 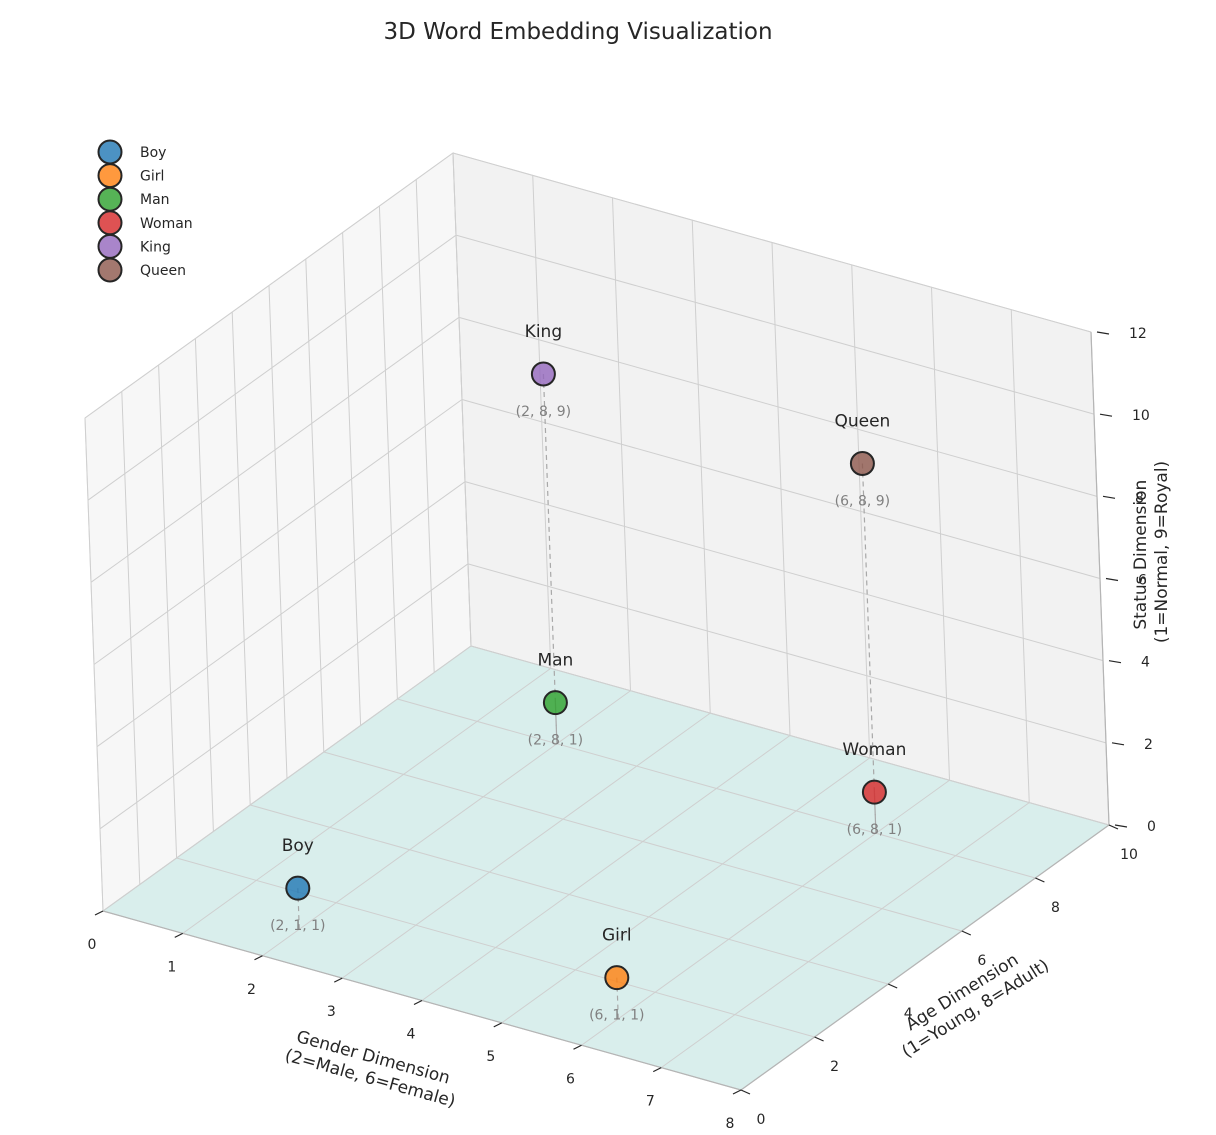 I want to click on y-tick-label: 6, so click(x=981, y=961).